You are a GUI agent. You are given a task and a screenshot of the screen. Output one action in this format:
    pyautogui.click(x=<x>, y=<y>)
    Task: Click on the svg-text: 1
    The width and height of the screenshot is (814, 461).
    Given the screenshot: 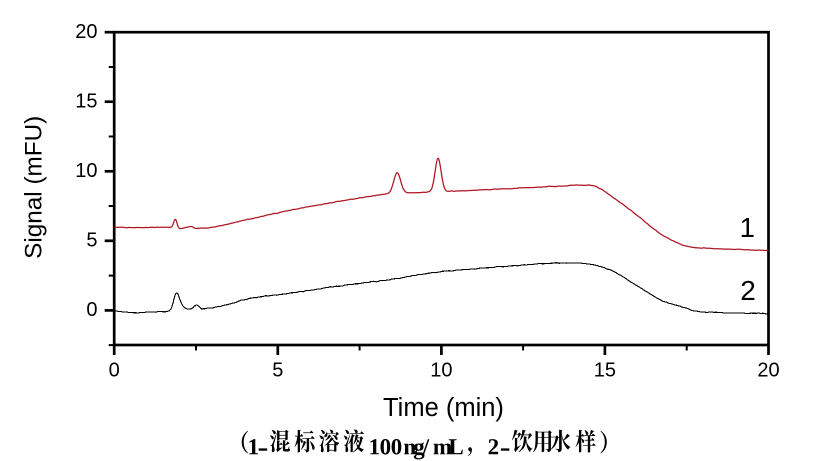 What is the action you would take?
    pyautogui.click(x=747, y=227)
    